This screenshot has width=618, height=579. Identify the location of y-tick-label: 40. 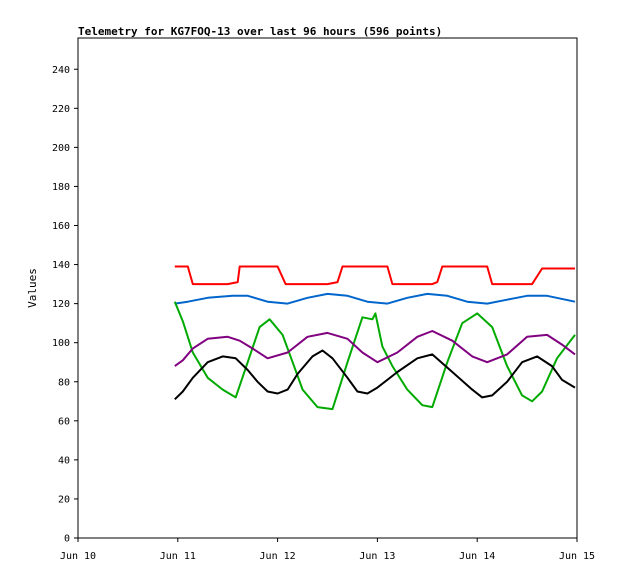
(64, 460).